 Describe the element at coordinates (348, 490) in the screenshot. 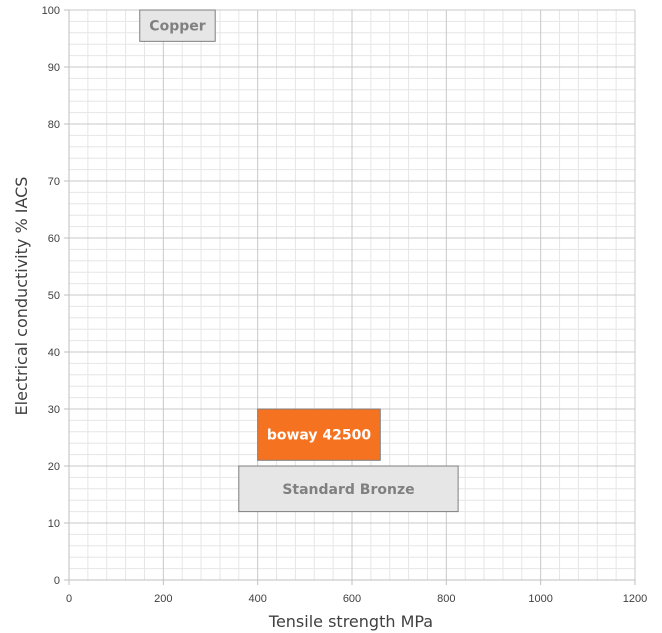

I see `region-label-standard-bronze: Standard Bronze` at that location.